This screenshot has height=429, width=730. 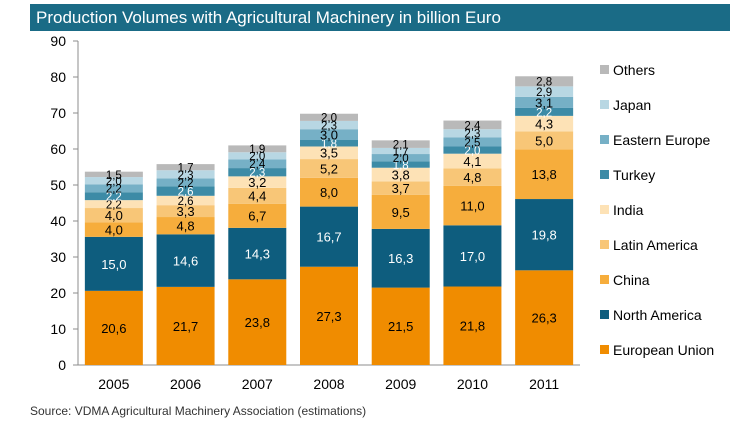 I want to click on data-label: 2,1, so click(x=401, y=146).